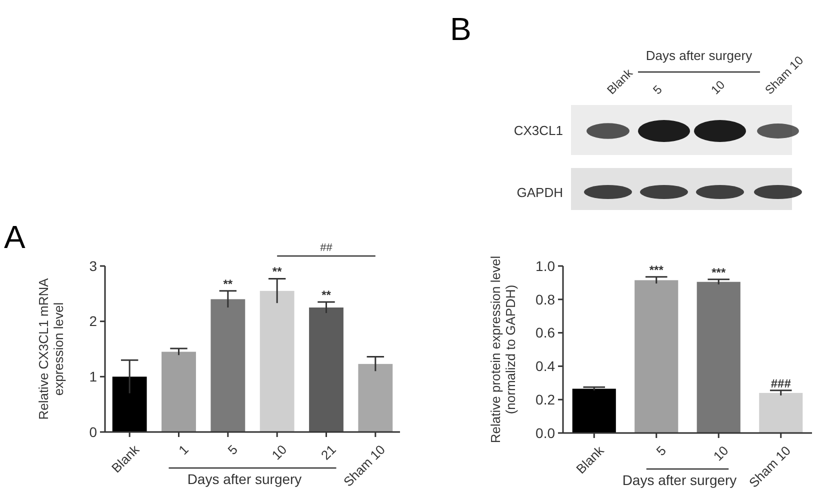  Describe the element at coordinates (781, 383) in the screenshot. I see `annotation: ###` at that location.